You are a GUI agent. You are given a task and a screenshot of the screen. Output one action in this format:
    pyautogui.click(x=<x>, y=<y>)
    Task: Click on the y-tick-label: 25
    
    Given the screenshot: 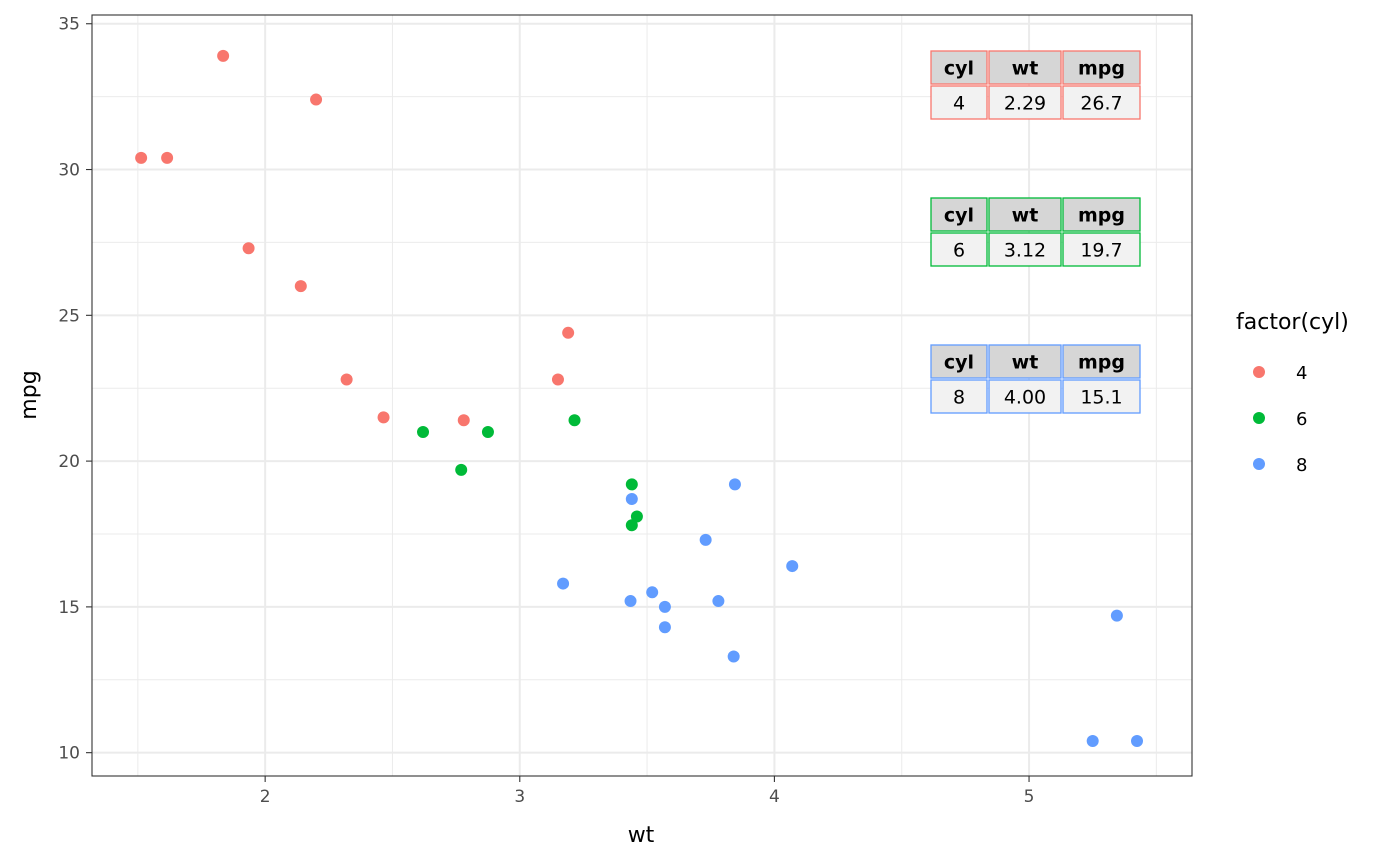 What is the action you would take?
    pyautogui.click(x=69, y=316)
    